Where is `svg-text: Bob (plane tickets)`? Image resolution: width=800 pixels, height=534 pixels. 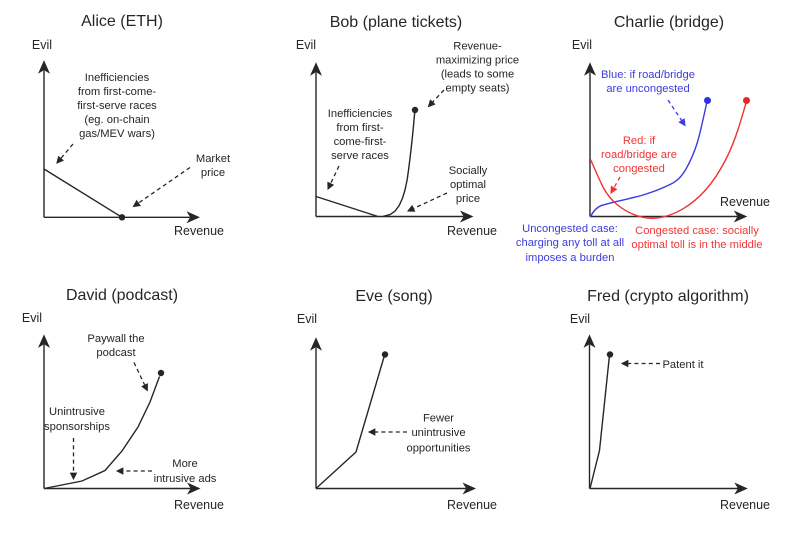 svg-text: Bob (plane tickets) is located at coordinates (396, 22).